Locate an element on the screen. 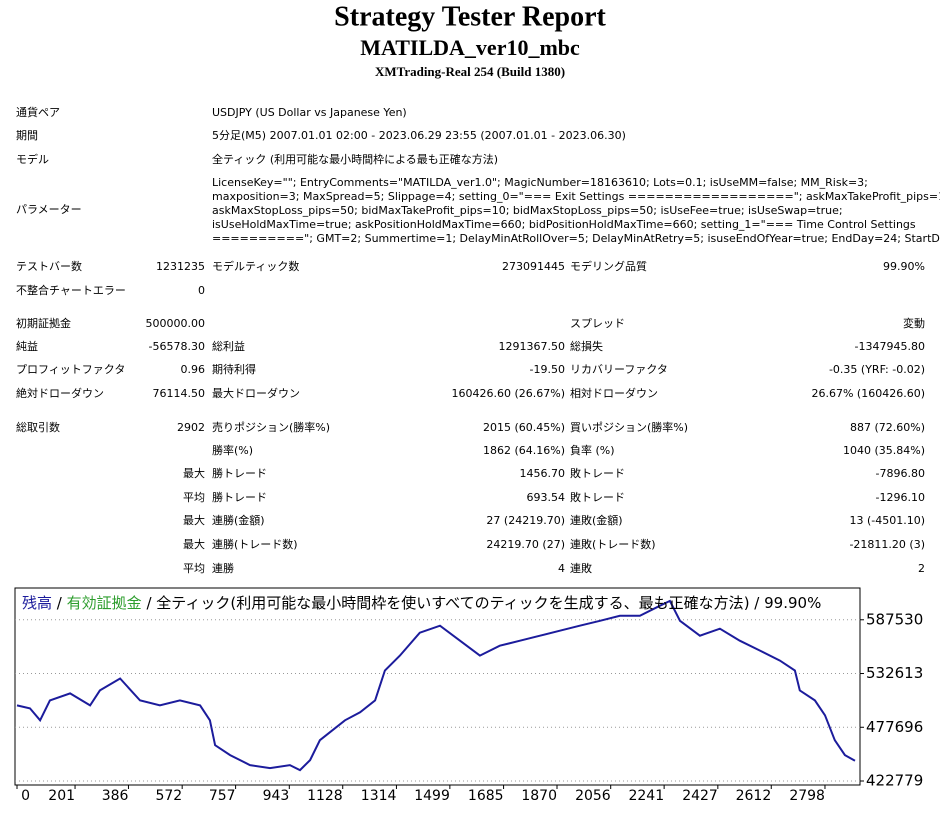  y-tick-label: 532613 is located at coordinates (894, 673).